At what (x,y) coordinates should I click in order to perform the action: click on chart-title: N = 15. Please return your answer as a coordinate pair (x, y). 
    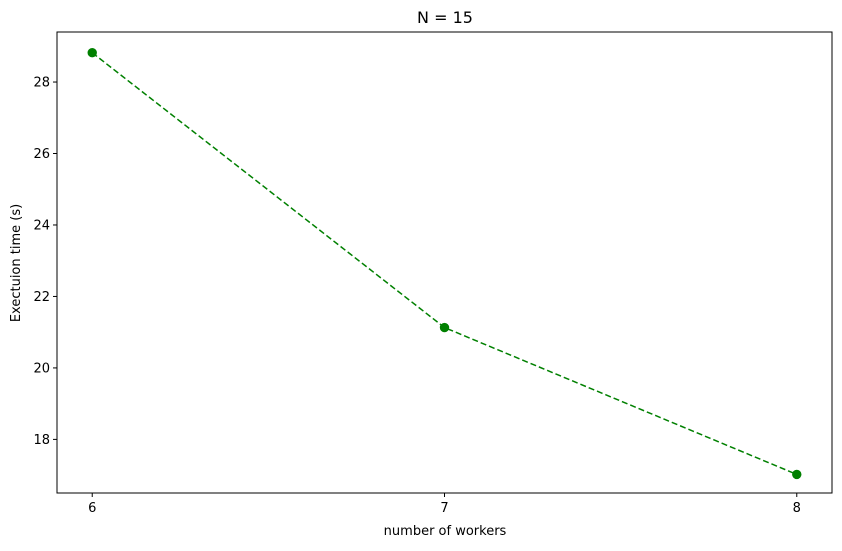
    Looking at the image, I should click on (445, 17).